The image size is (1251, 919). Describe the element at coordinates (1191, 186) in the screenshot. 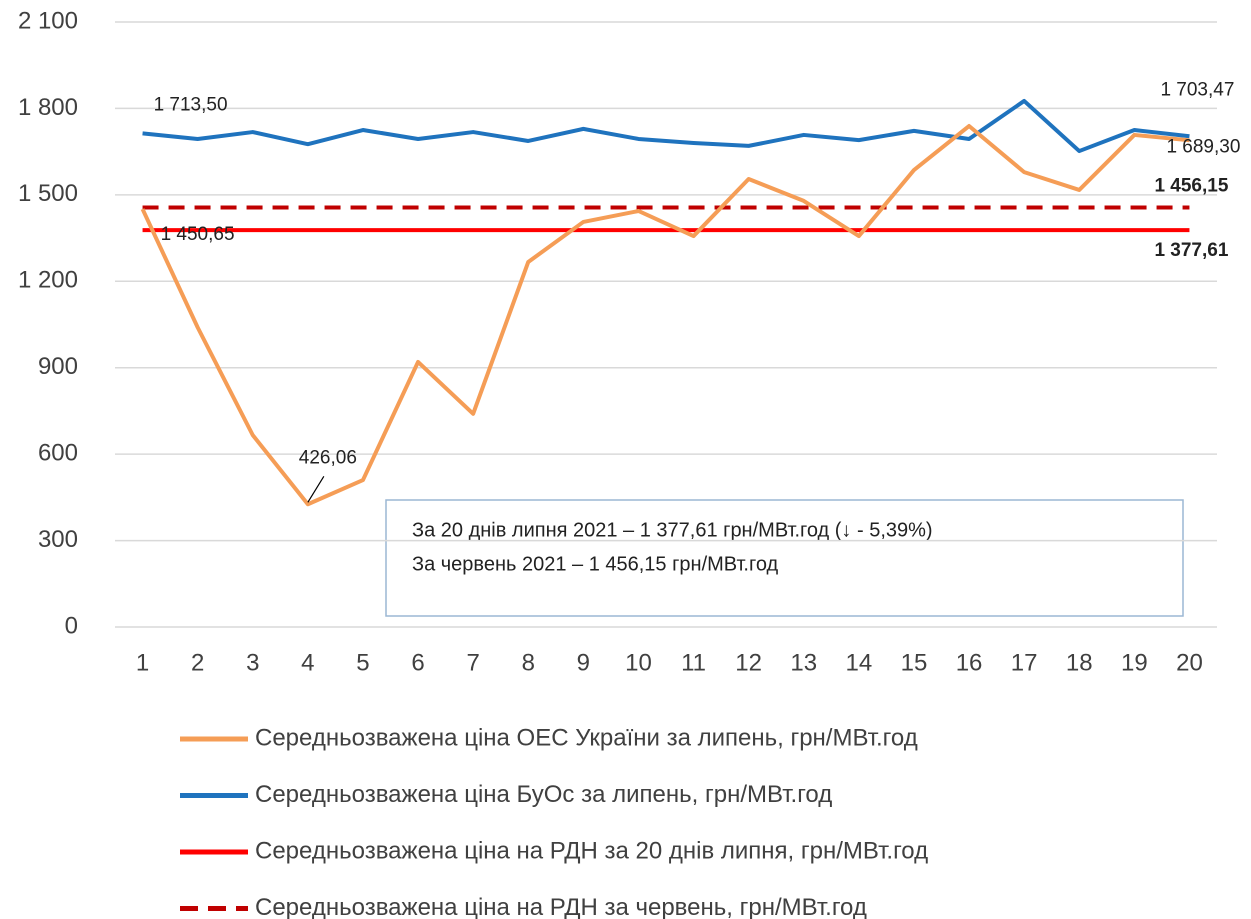

I see `data-label: 1 456,15` at that location.